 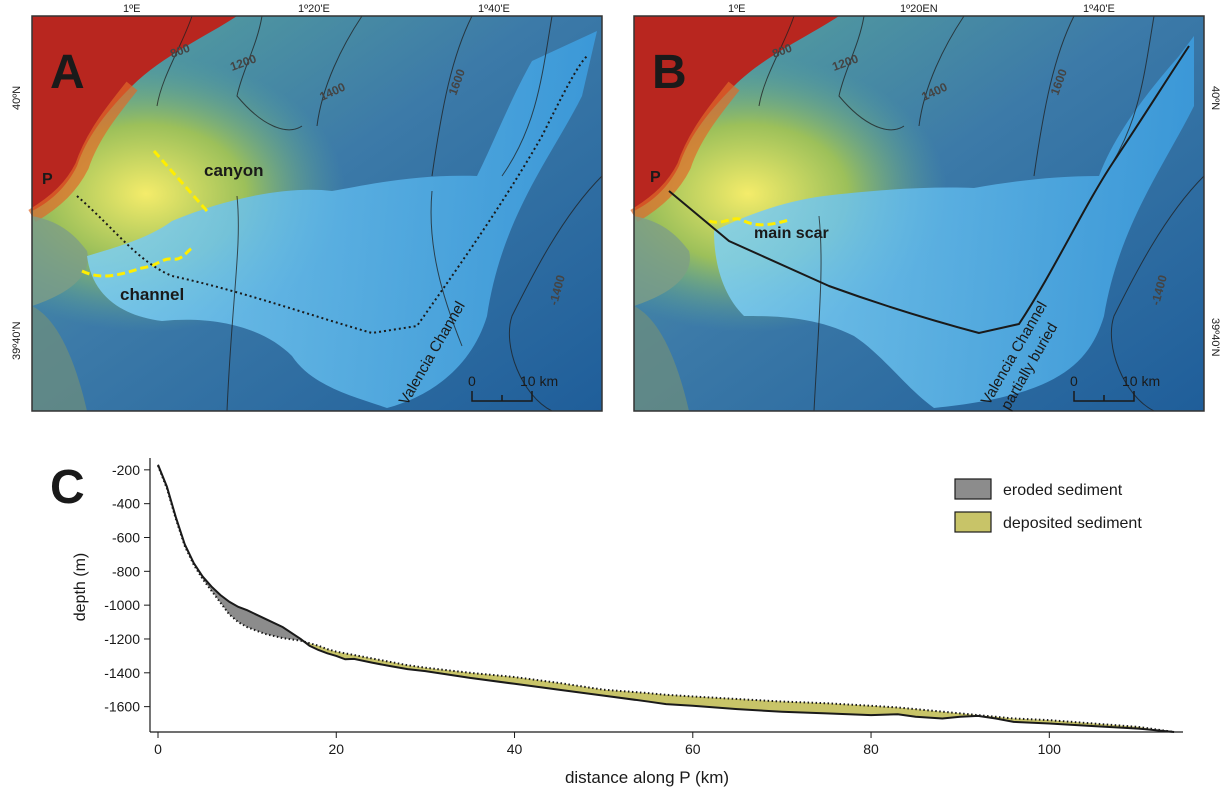 What do you see at coordinates (332, 195) in the screenshot?
I see `profile-line-p-a` at bounding box center [332, 195].